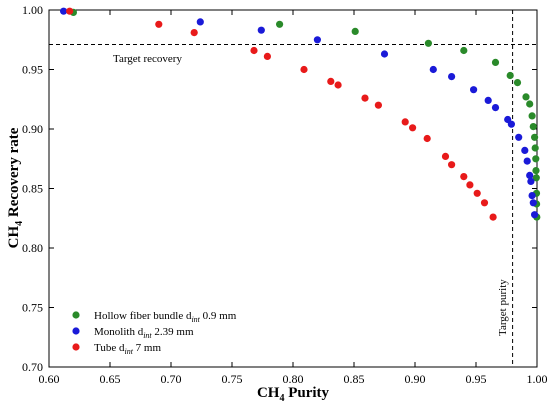 The height and width of the screenshot is (404, 550). Describe the element at coordinates (476, 379) in the screenshot. I see `x-tick-label: 0.95` at that location.